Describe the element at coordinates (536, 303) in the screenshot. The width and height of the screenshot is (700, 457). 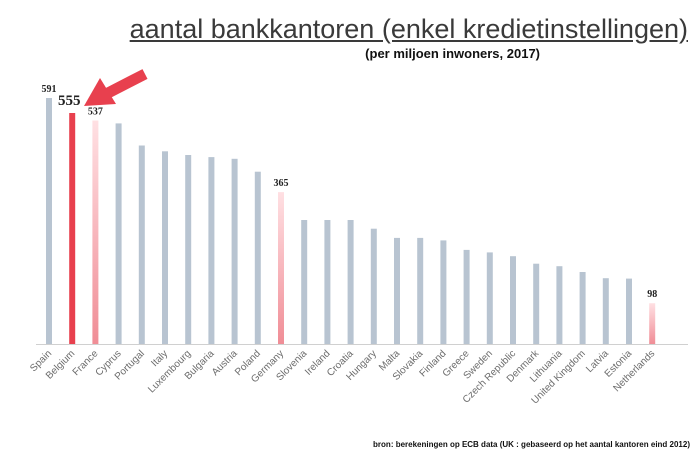
I see `bar-denmark` at that location.